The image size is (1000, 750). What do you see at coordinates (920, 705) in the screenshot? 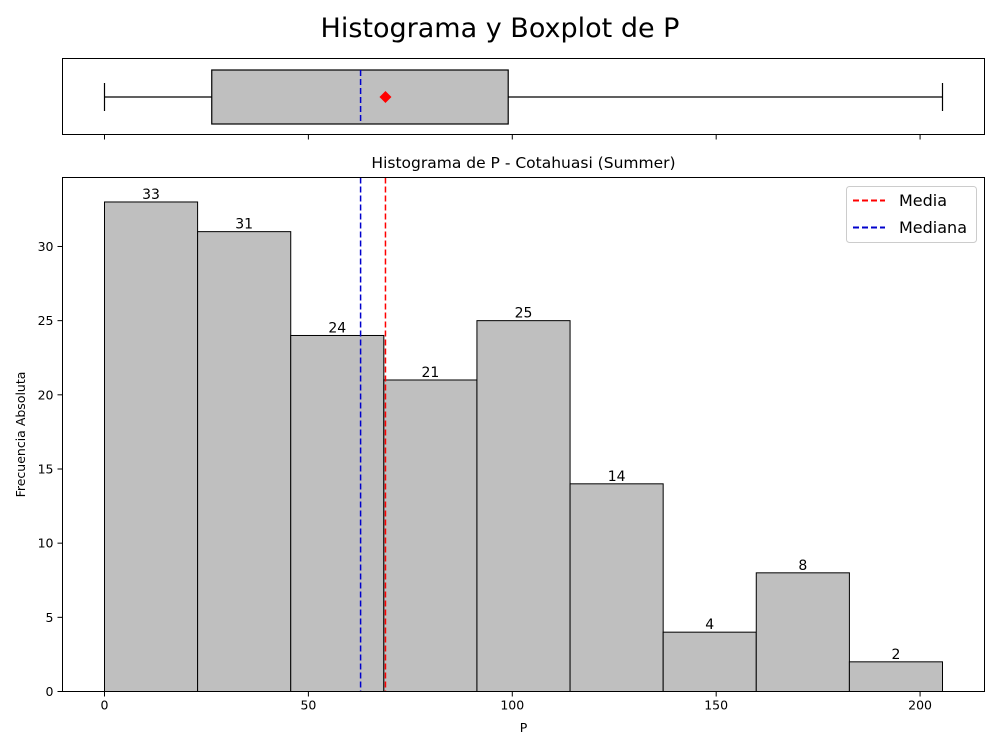
I see `histogram-x-tick-label: 200` at bounding box center [920, 705].